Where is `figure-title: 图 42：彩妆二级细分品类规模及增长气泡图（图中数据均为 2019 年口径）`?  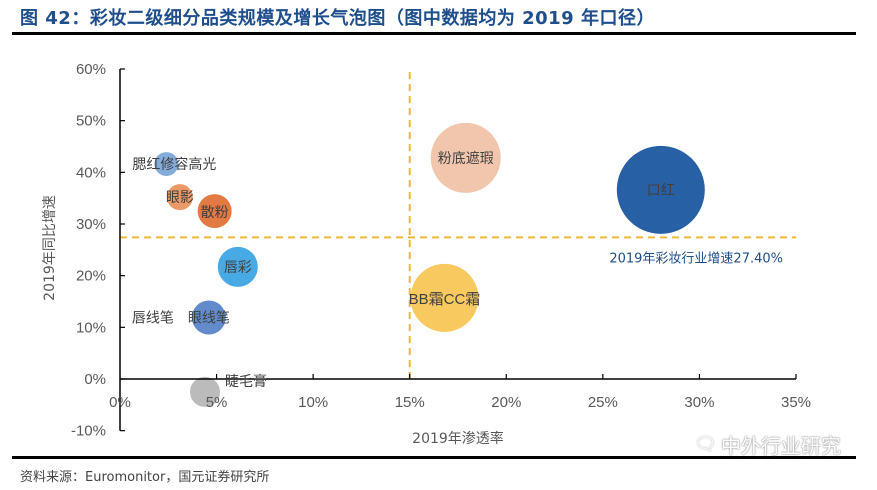 figure-title: 图 42：彩妆二级细分品类规模及增长气泡图（图中数据均为 2019 年口径） is located at coordinates (337, 18).